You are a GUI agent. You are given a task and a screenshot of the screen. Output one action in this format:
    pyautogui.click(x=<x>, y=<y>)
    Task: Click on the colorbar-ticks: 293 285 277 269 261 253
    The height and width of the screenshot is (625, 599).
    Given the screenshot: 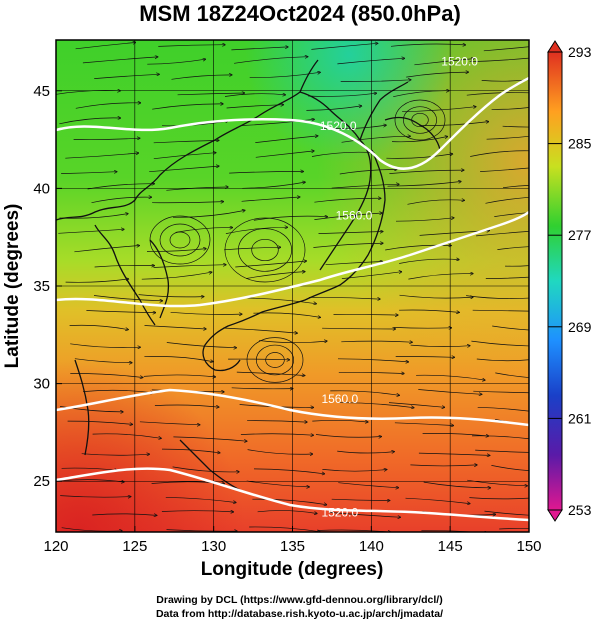 What is the action you would take?
    pyautogui.click(x=570, y=281)
    